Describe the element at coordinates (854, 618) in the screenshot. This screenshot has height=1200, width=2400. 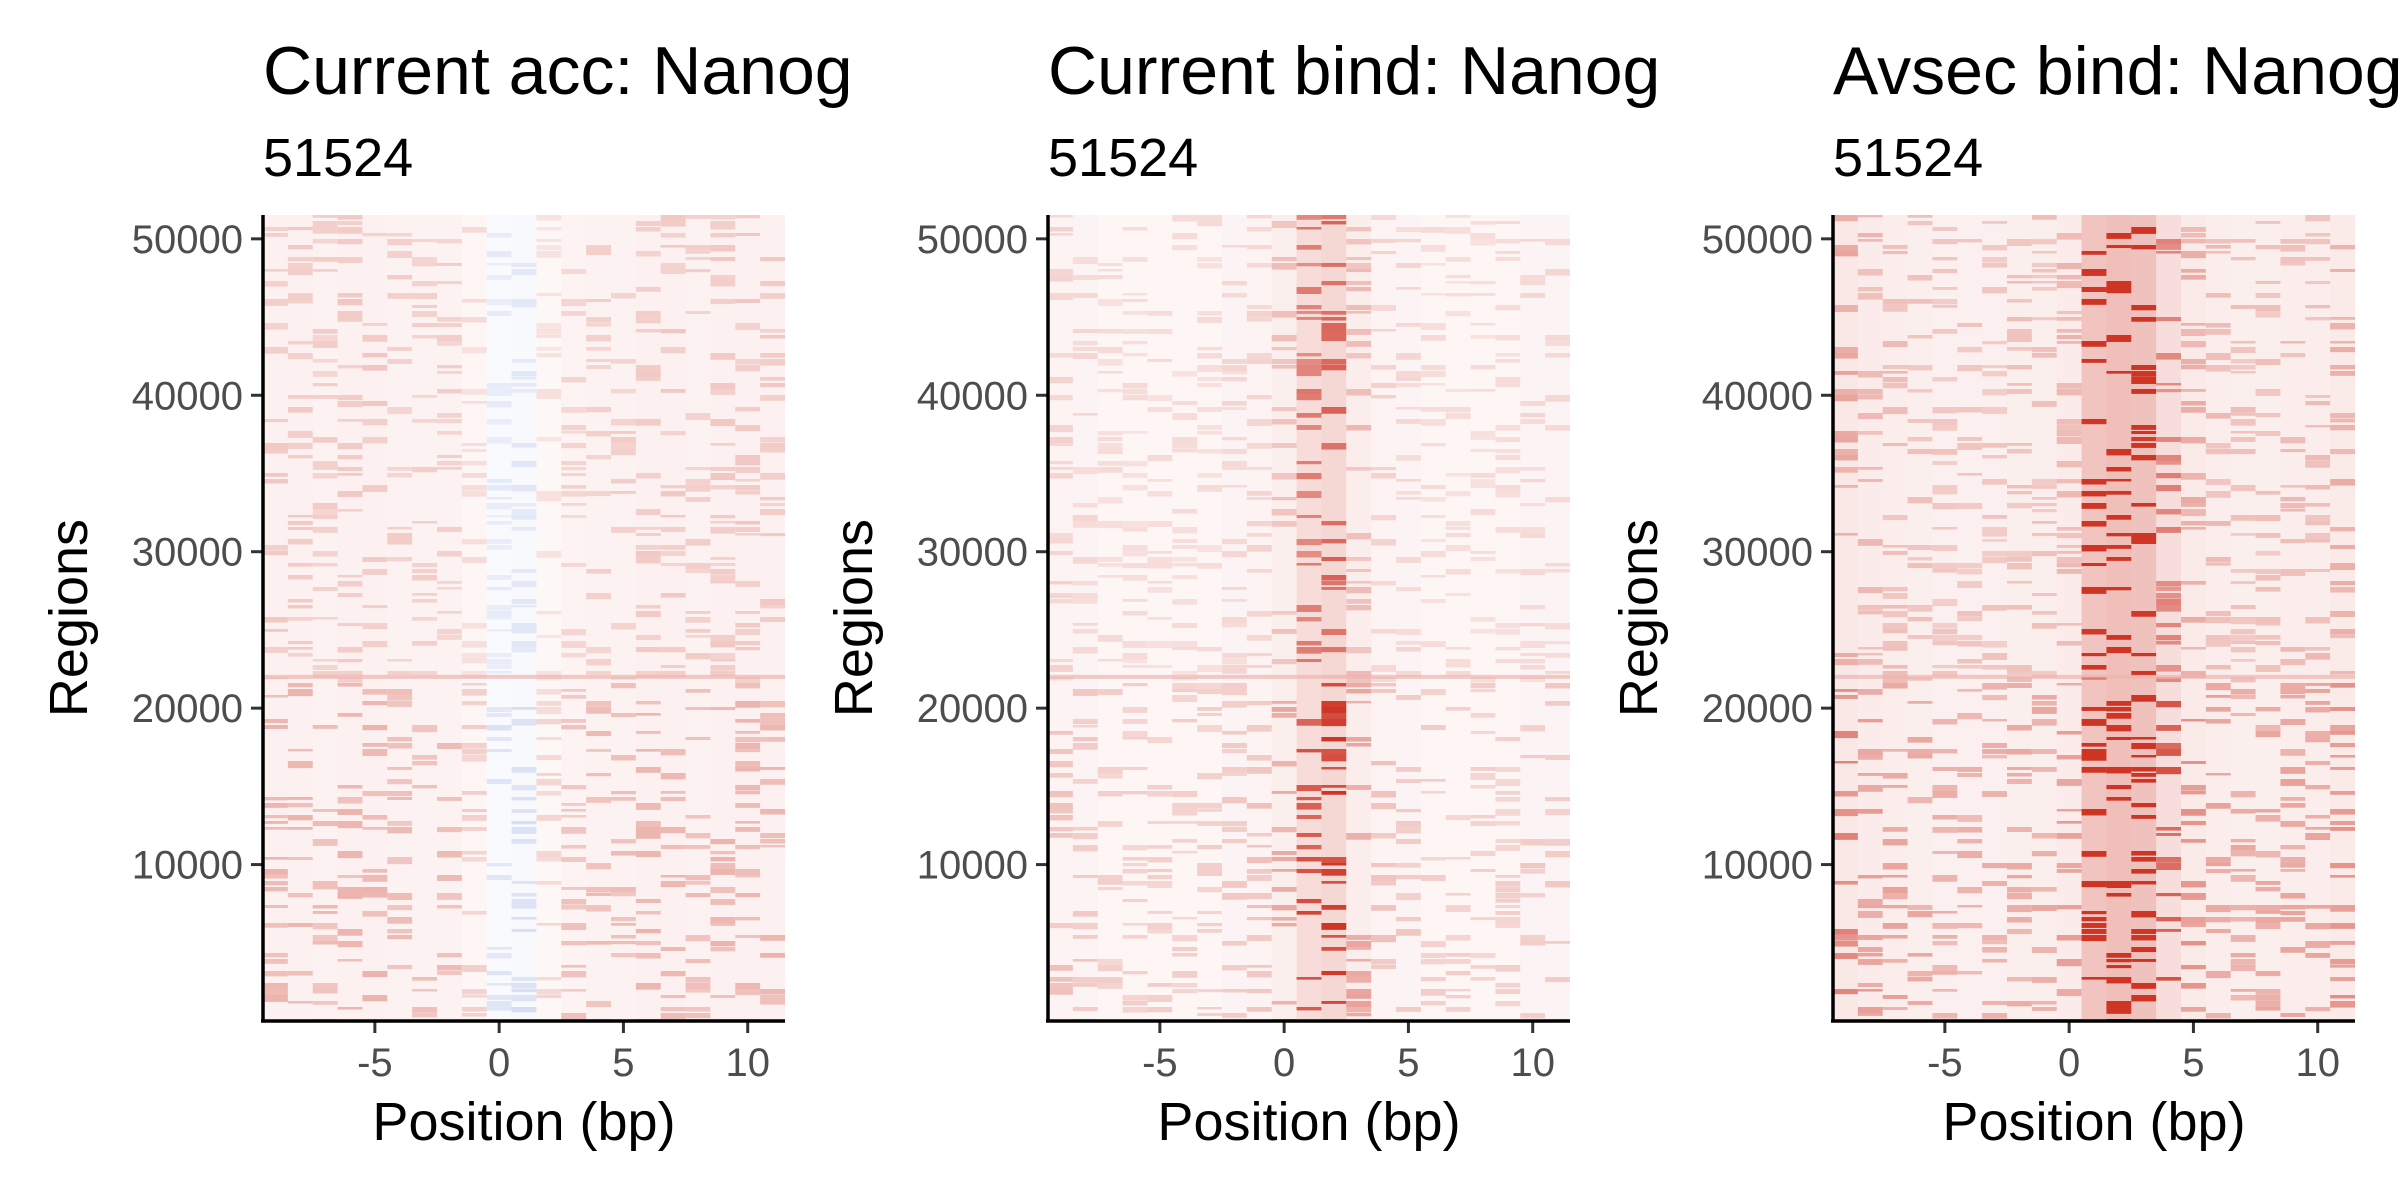
I see `y-axis-title: Regions` at that location.